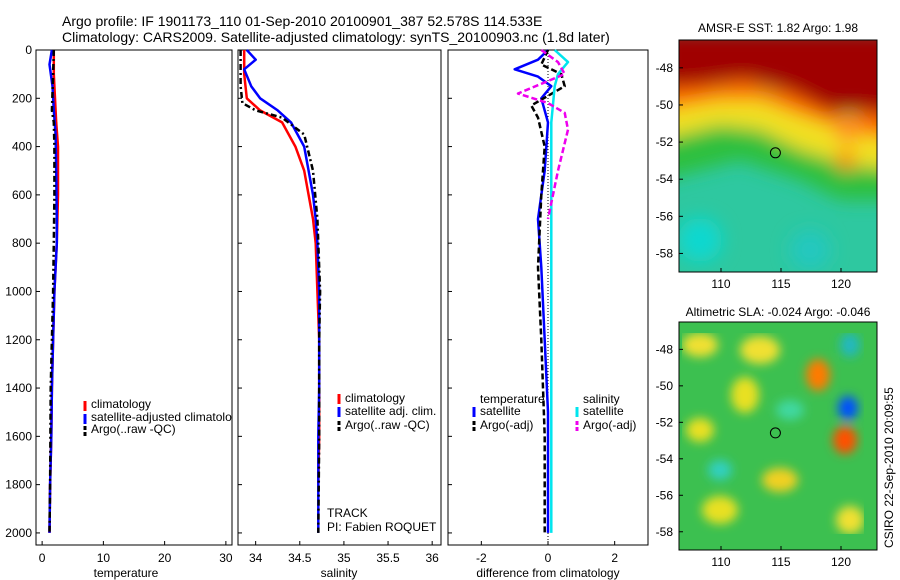 Image resolution: width=900 pixels, height=580 pixels. What do you see at coordinates (390, 411) in the screenshot?
I see `legend-entry-satellite: satellite adj. clim.` at bounding box center [390, 411].